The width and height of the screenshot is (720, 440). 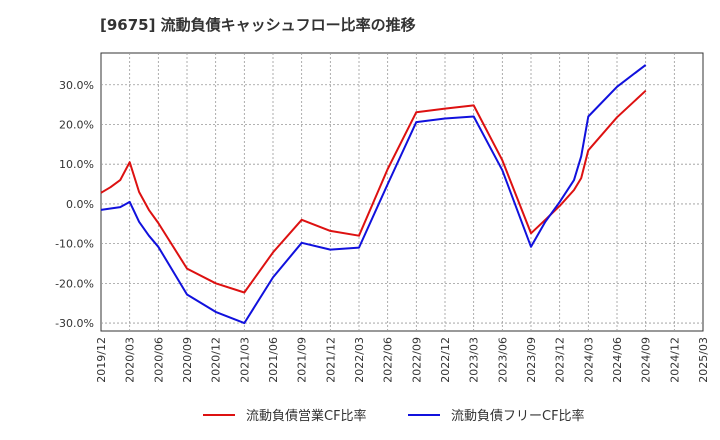 I want to click on x-tick-label: 2024/03, so click(x=588, y=360).